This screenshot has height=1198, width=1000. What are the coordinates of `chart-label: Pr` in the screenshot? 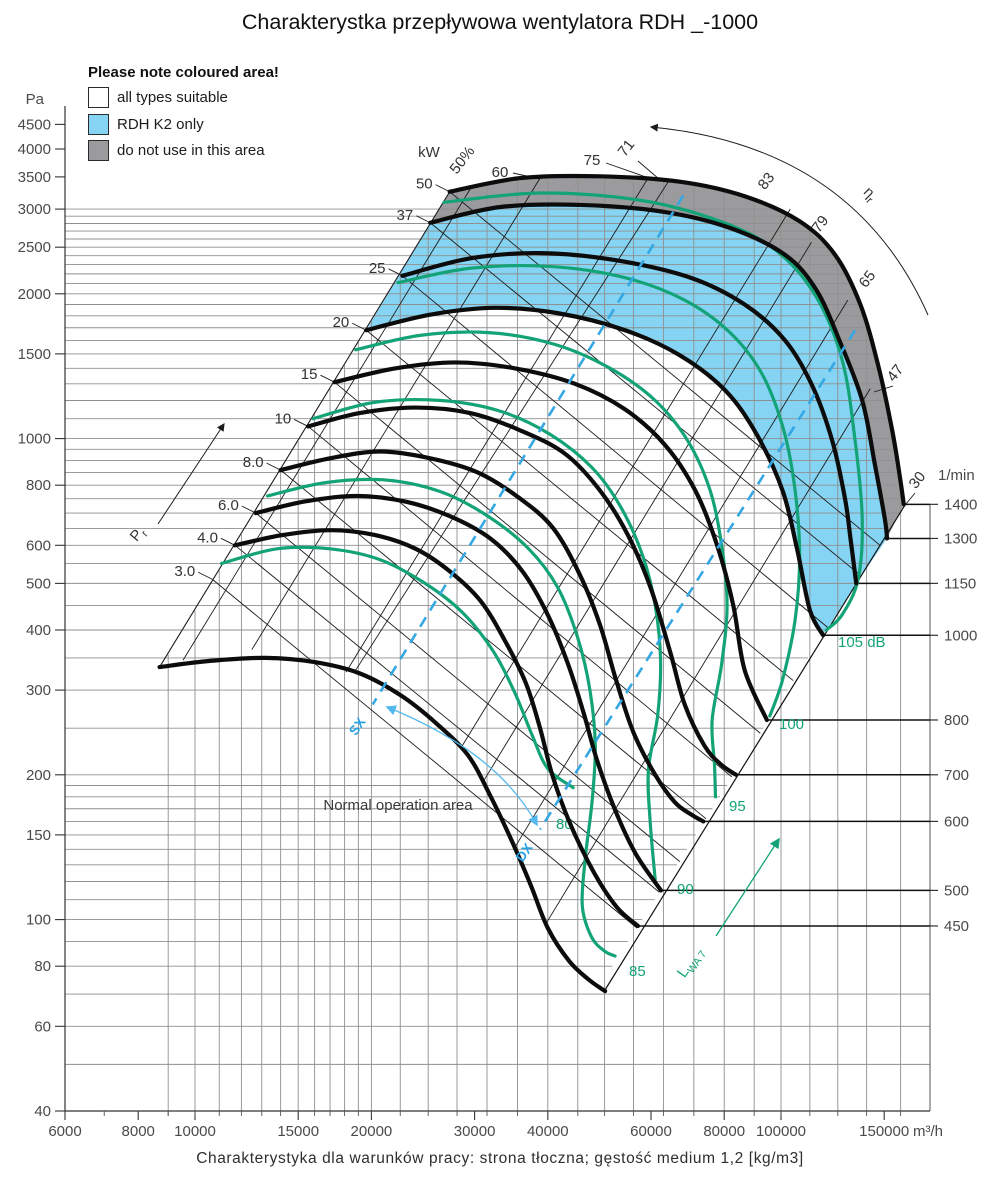 It's located at (139, 535).